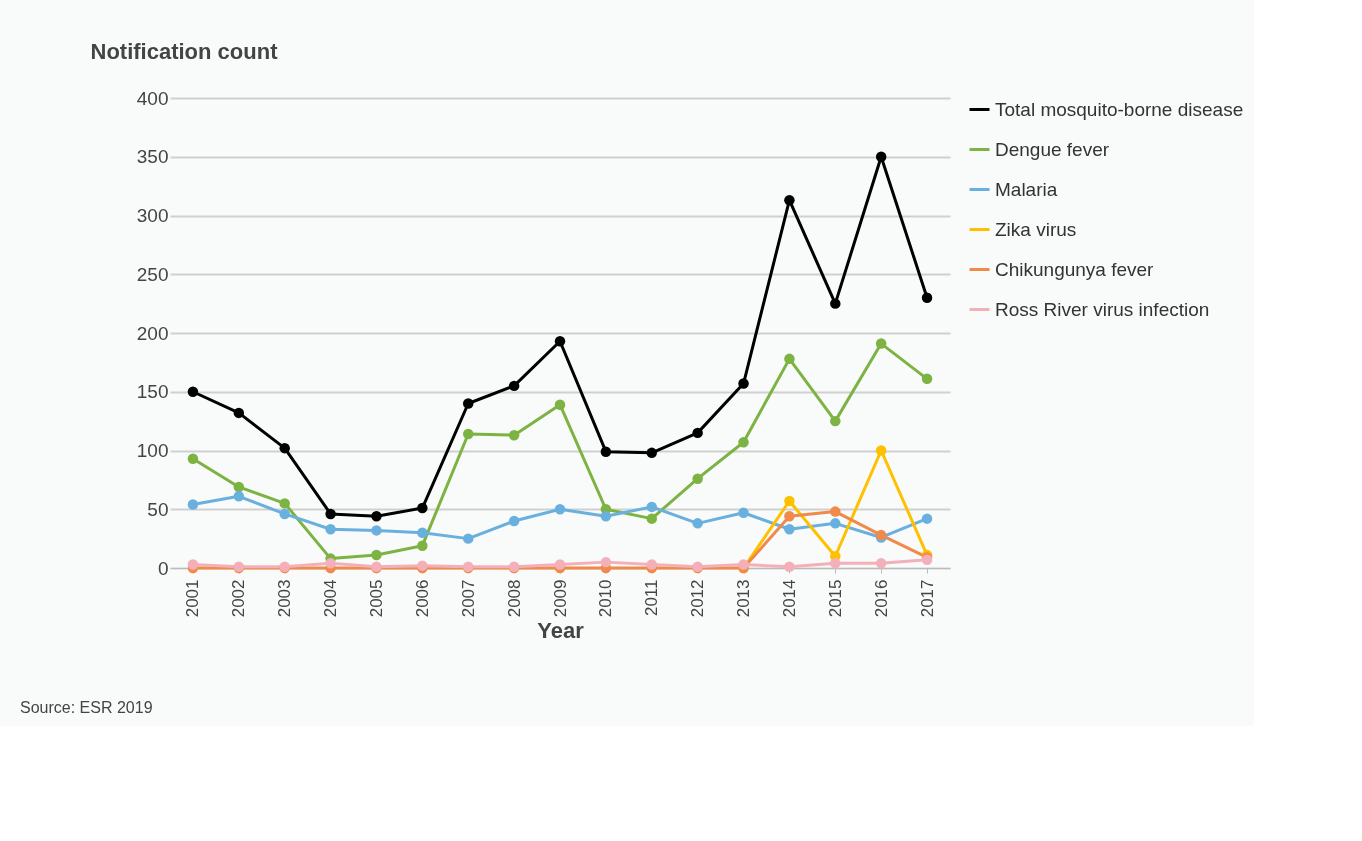 The width and height of the screenshot is (1362, 841). Describe the element at coordinates (1052, 149) in the screenshot. I see `legend-label: Dengue fever` at that location.